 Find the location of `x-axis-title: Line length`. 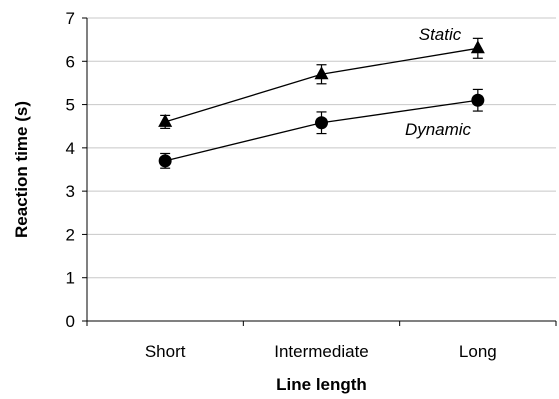

x-axis-title: Line length is located at coordinates (321, 384).